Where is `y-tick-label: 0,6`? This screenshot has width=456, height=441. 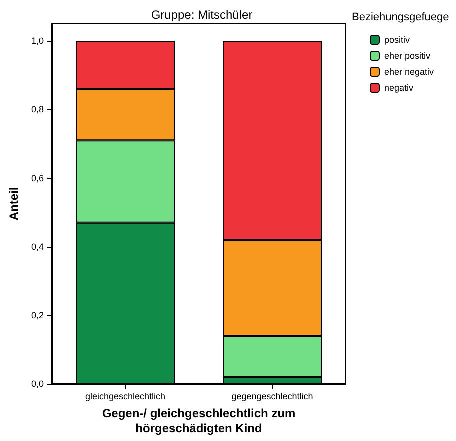
y-tick-label: 0,6 is located at coordinates (37, 178).